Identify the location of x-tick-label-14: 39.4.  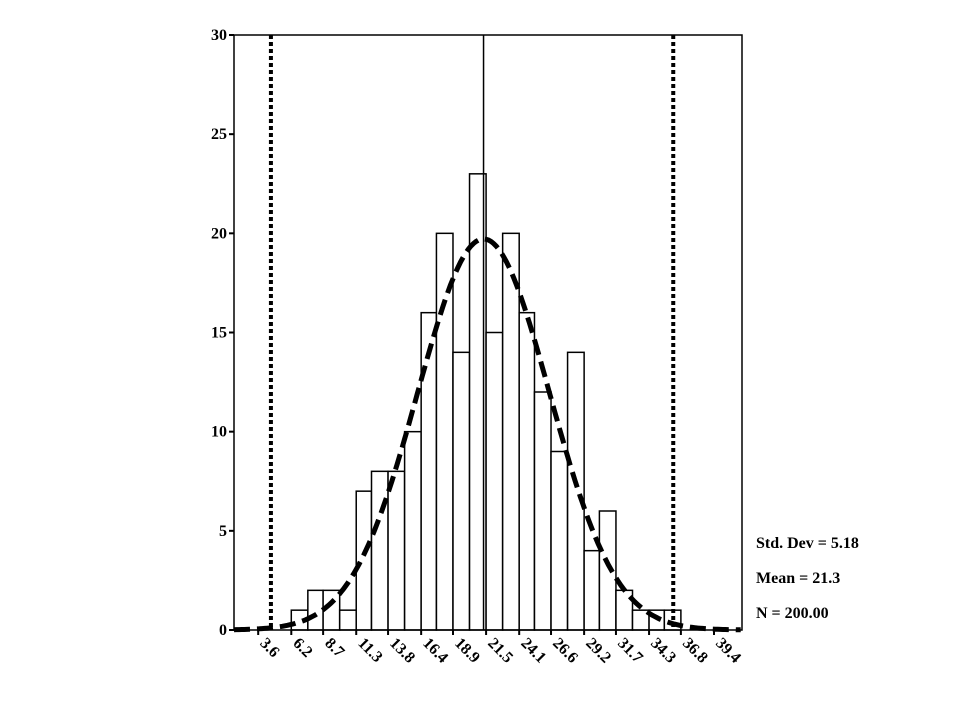
(728, 651).